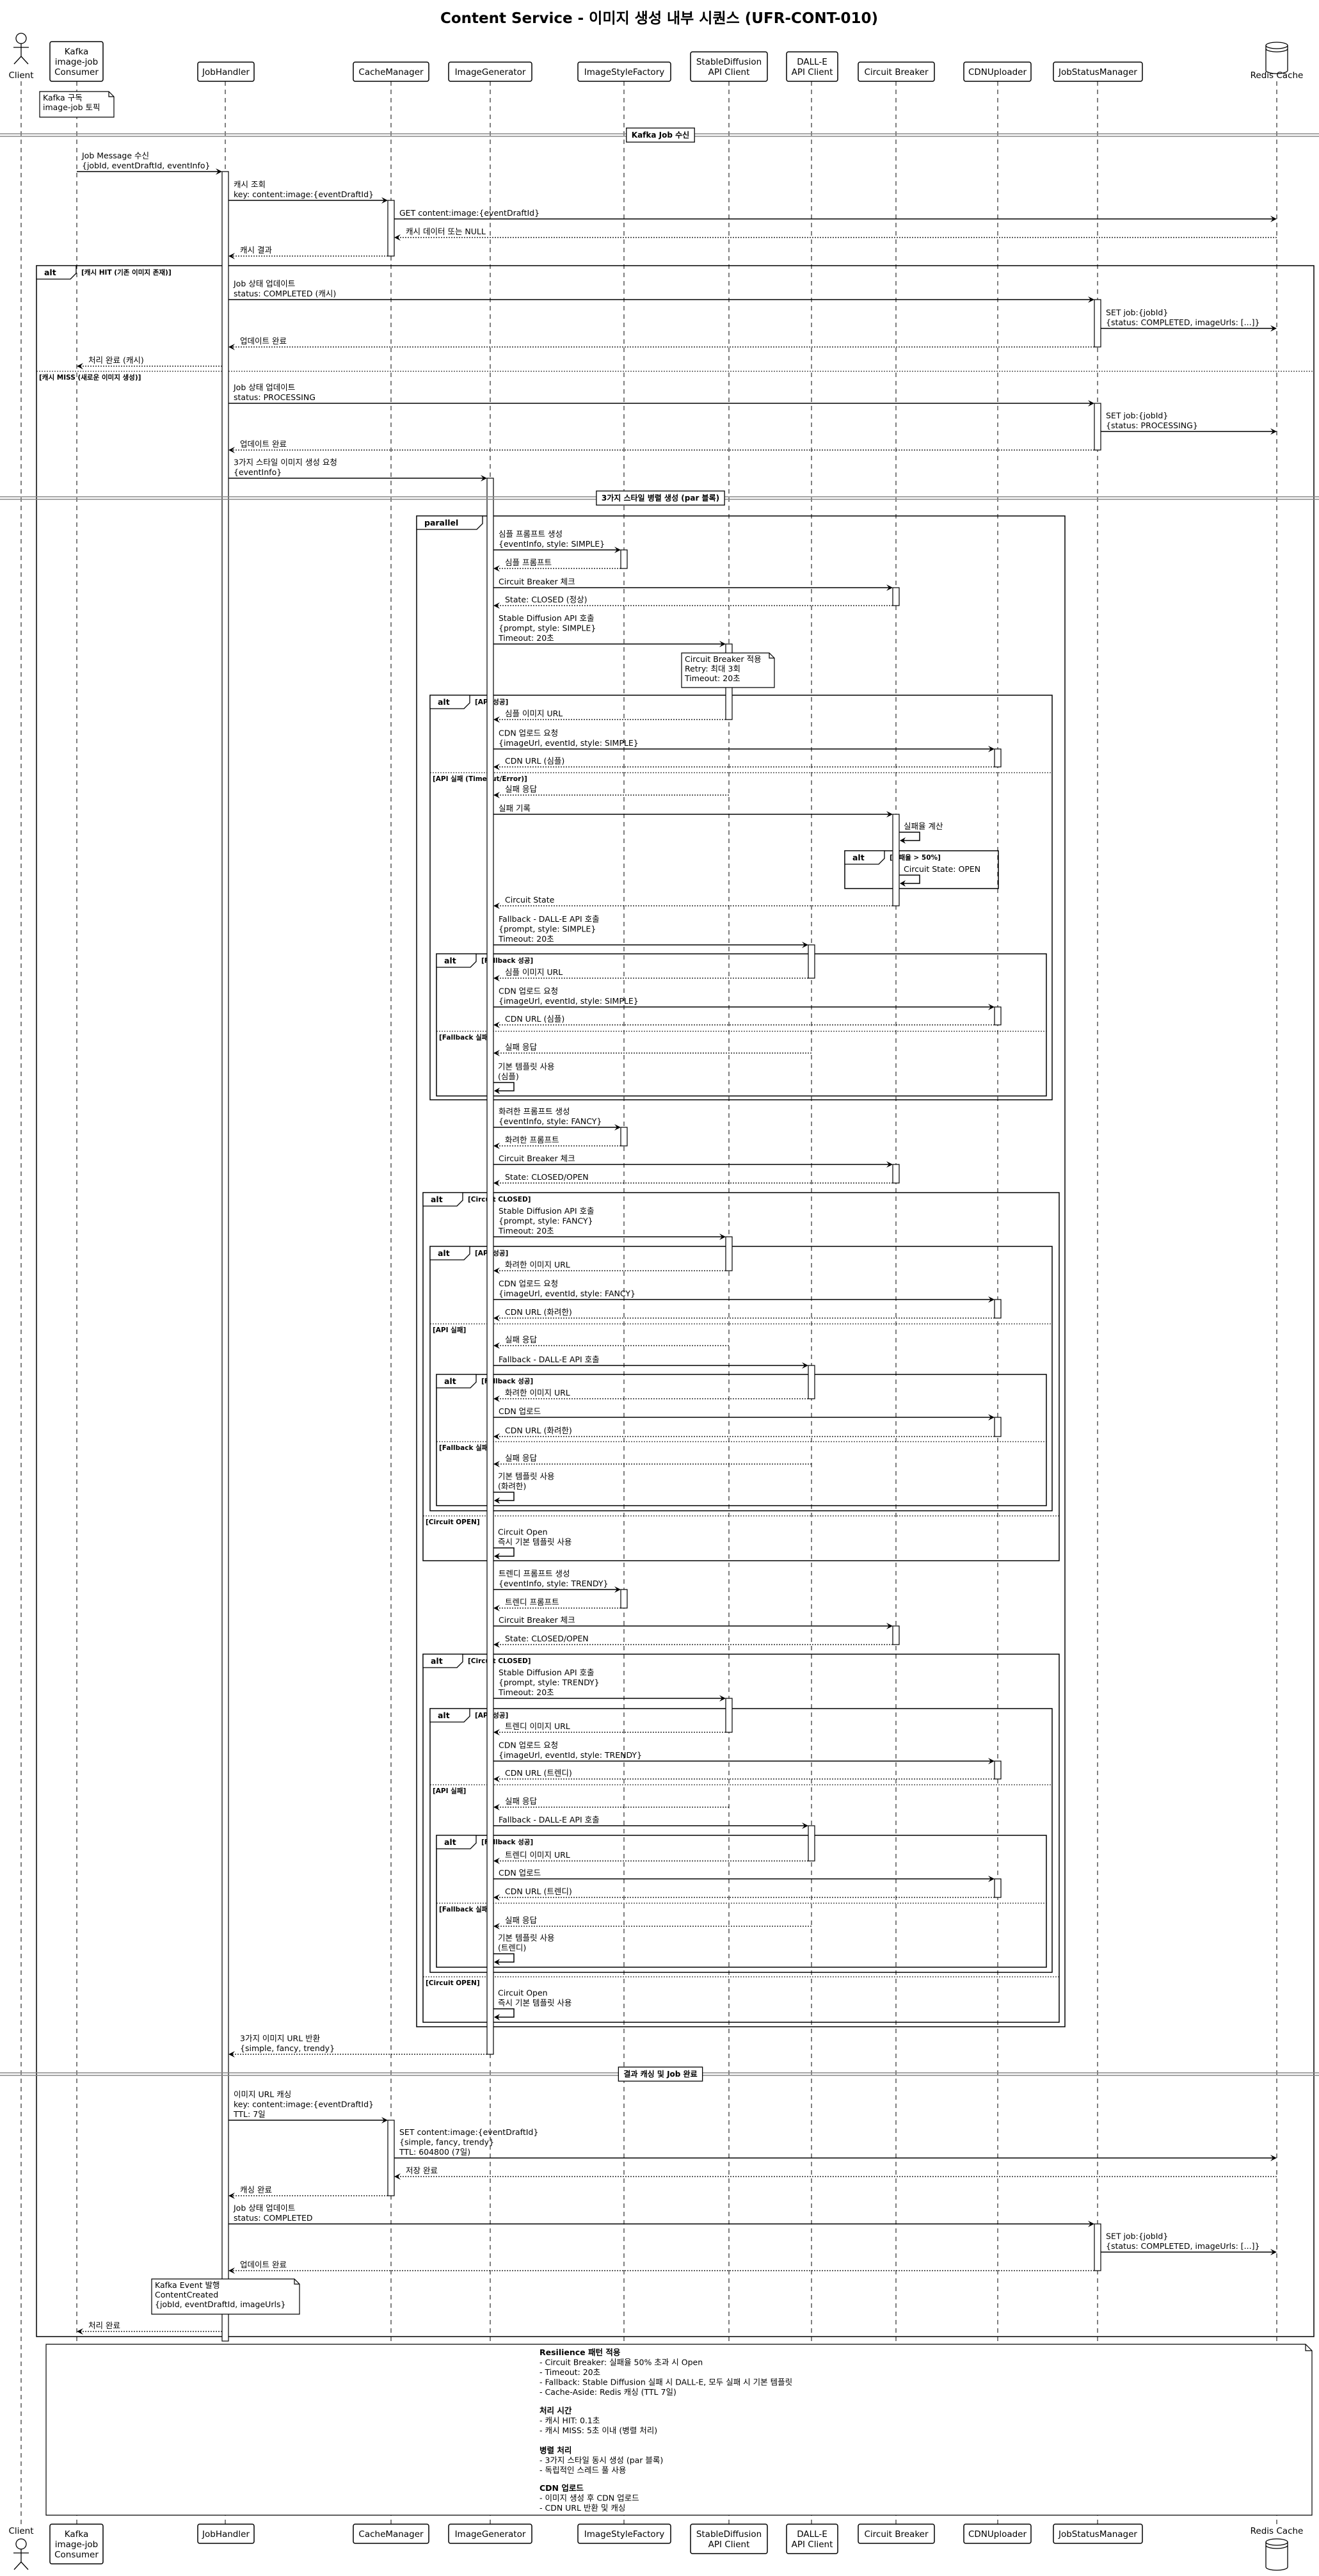 This screenshot has width=1319, height=2576. I want to click on message-label: 3가지 이미지 URL 반환, so click(280, 2038).